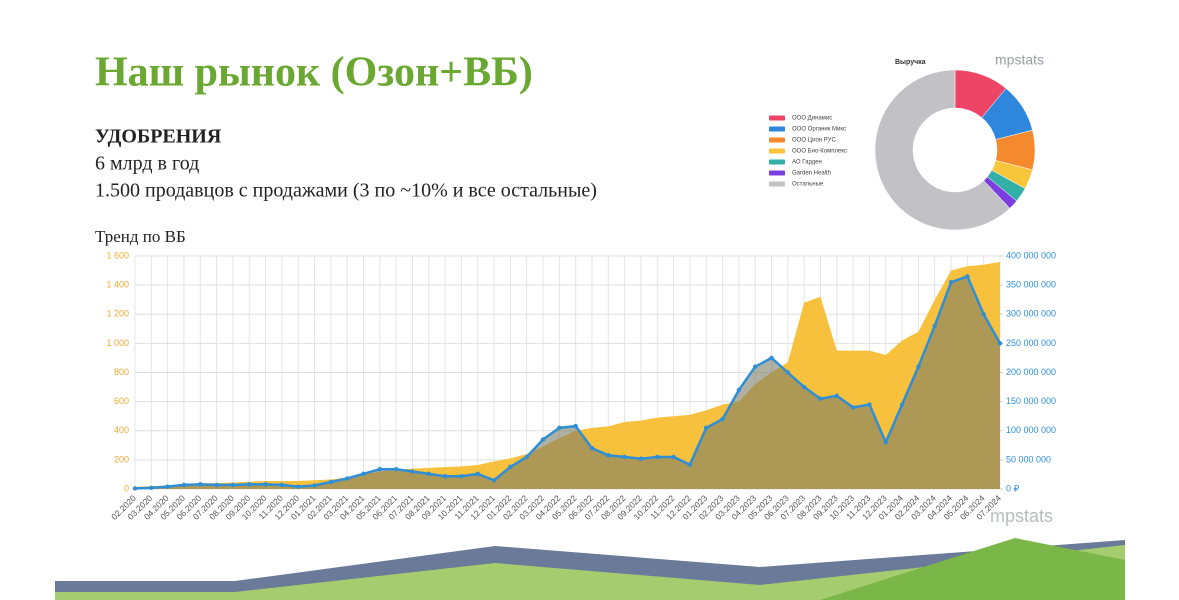  What do you see at coordinates (1031, 343) in the screenshot?
I see `y2-tick-label: 250 000 000` at bounding box center [1031, 343].